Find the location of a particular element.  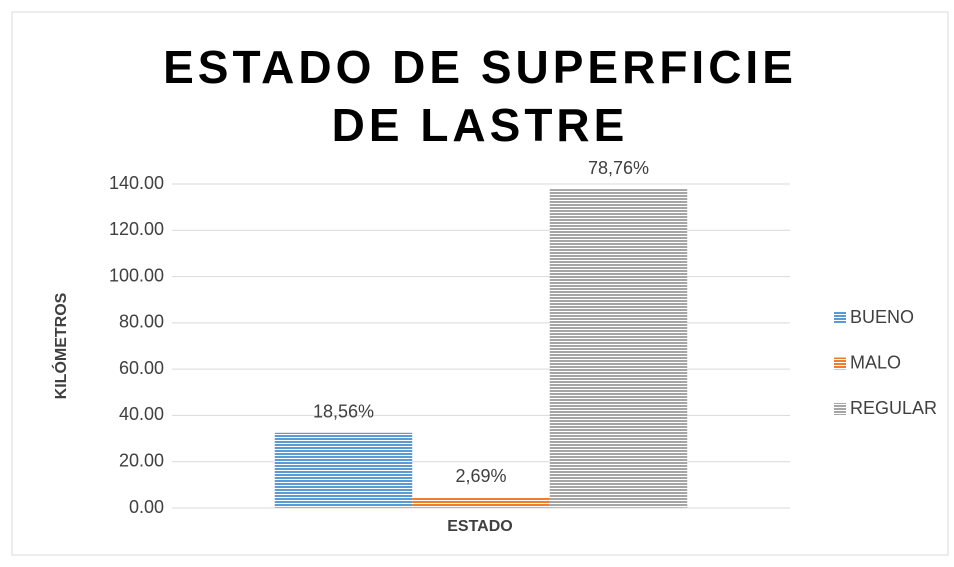

data-label: 78,76% is located at coordinates (618, 168).